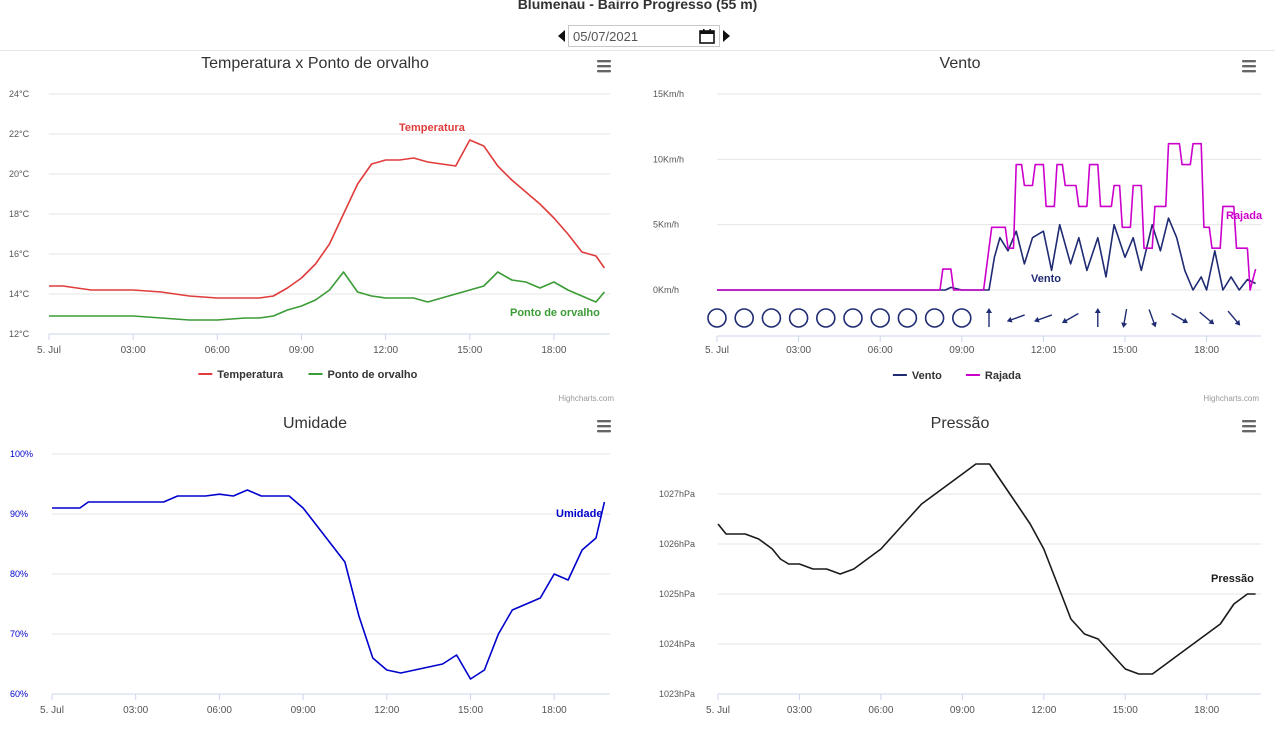  What do you see at coordinates (21, 454) in the screenshot?
I see `y-tick-label: 100%` at bounding box center [21, 454].